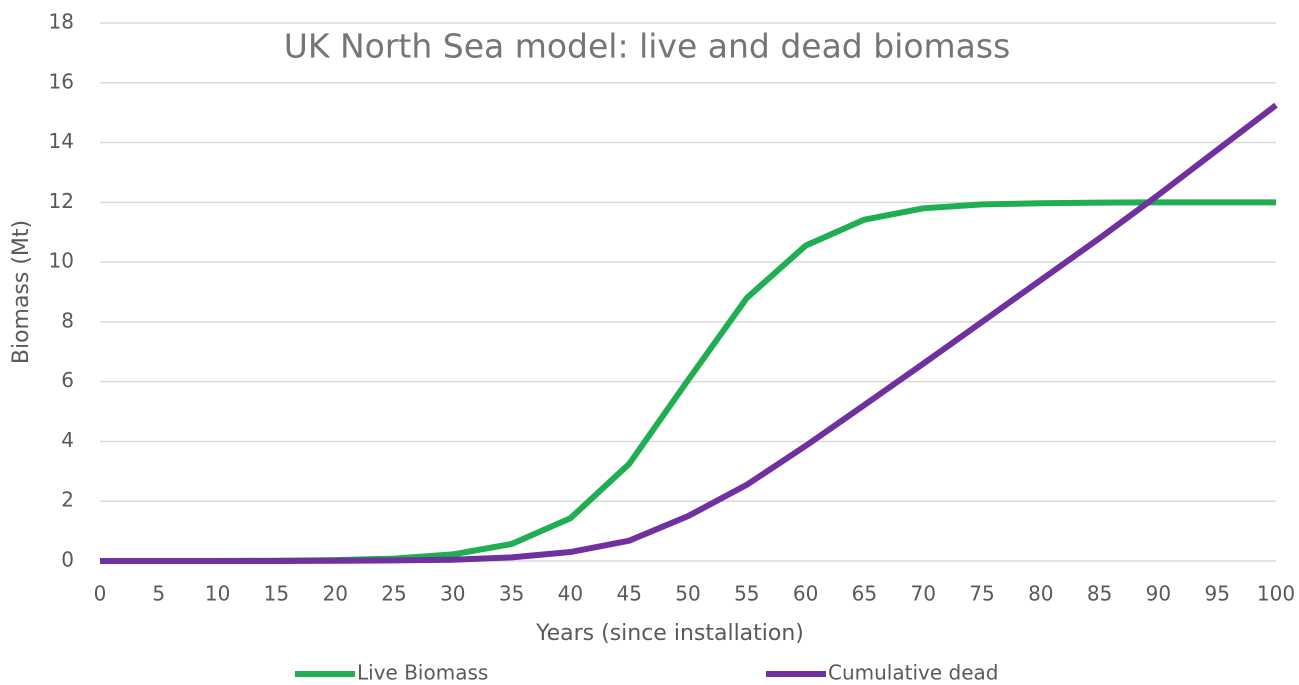 Image resolution: width=1299 pixels, height=685 pixels. What do you see at coordinates (334, 594) in the screenshot?
I see `x-tick-label: 20` at bounding box center [334, 594].